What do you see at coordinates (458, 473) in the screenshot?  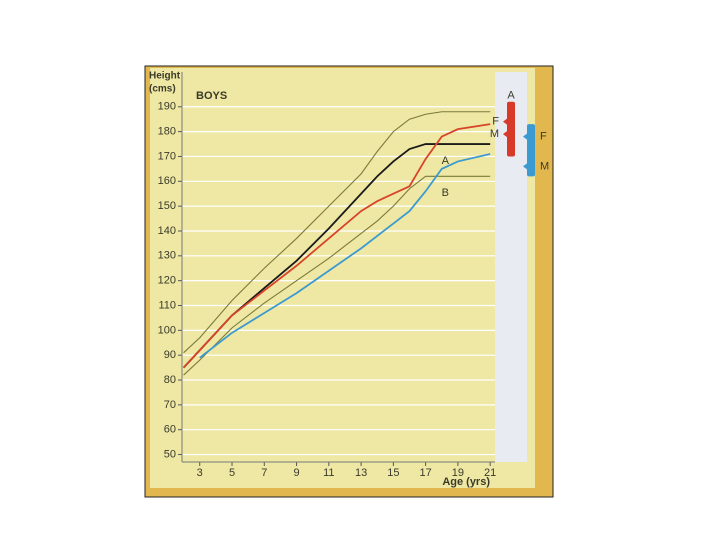 I see `x-tick-label: 19` at bounding box center [458, 473].